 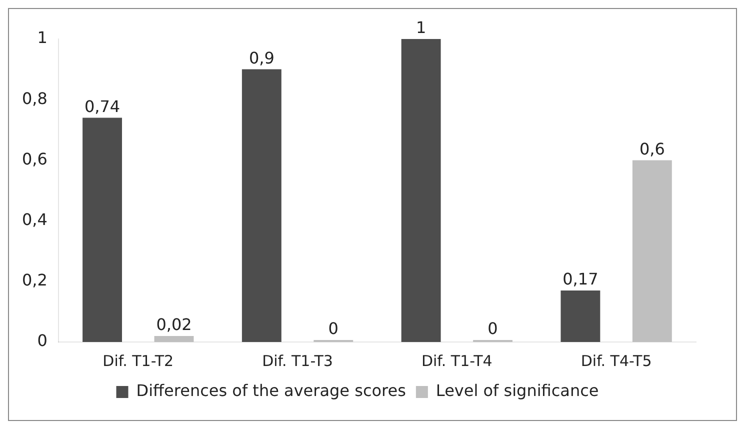 What do you see at coordinates (652, 148) in the screenshot?
I see `data-label: 0,6` at bounding box center [652, 148].